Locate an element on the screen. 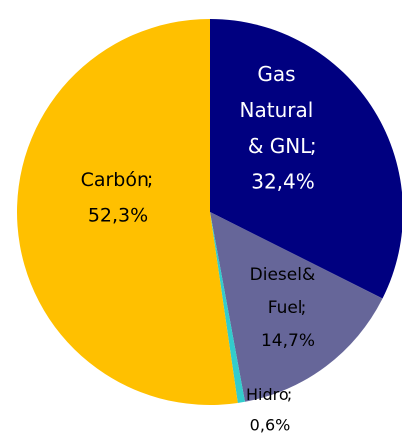 Image resolution: width=402 pixels, height=438 pixels. value-label: 52,3% is located at coordinates (118, 216).